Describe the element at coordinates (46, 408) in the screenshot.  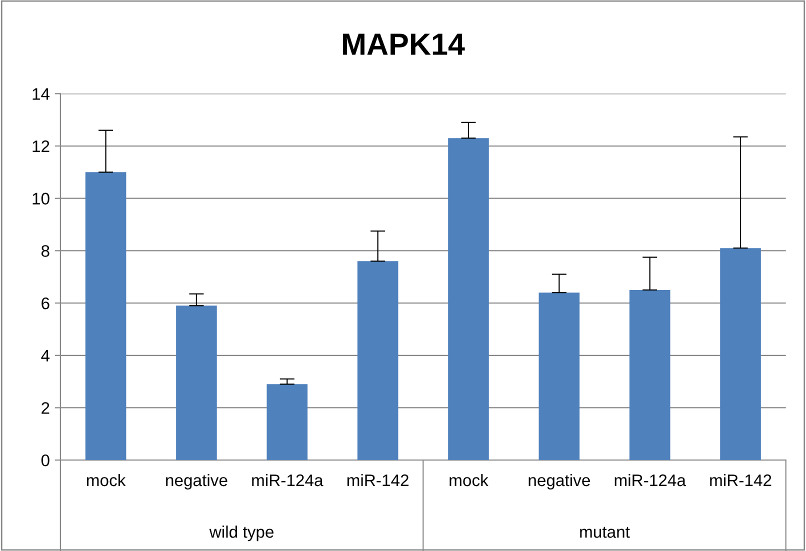
I see `y-tick-label: 2` at that location.